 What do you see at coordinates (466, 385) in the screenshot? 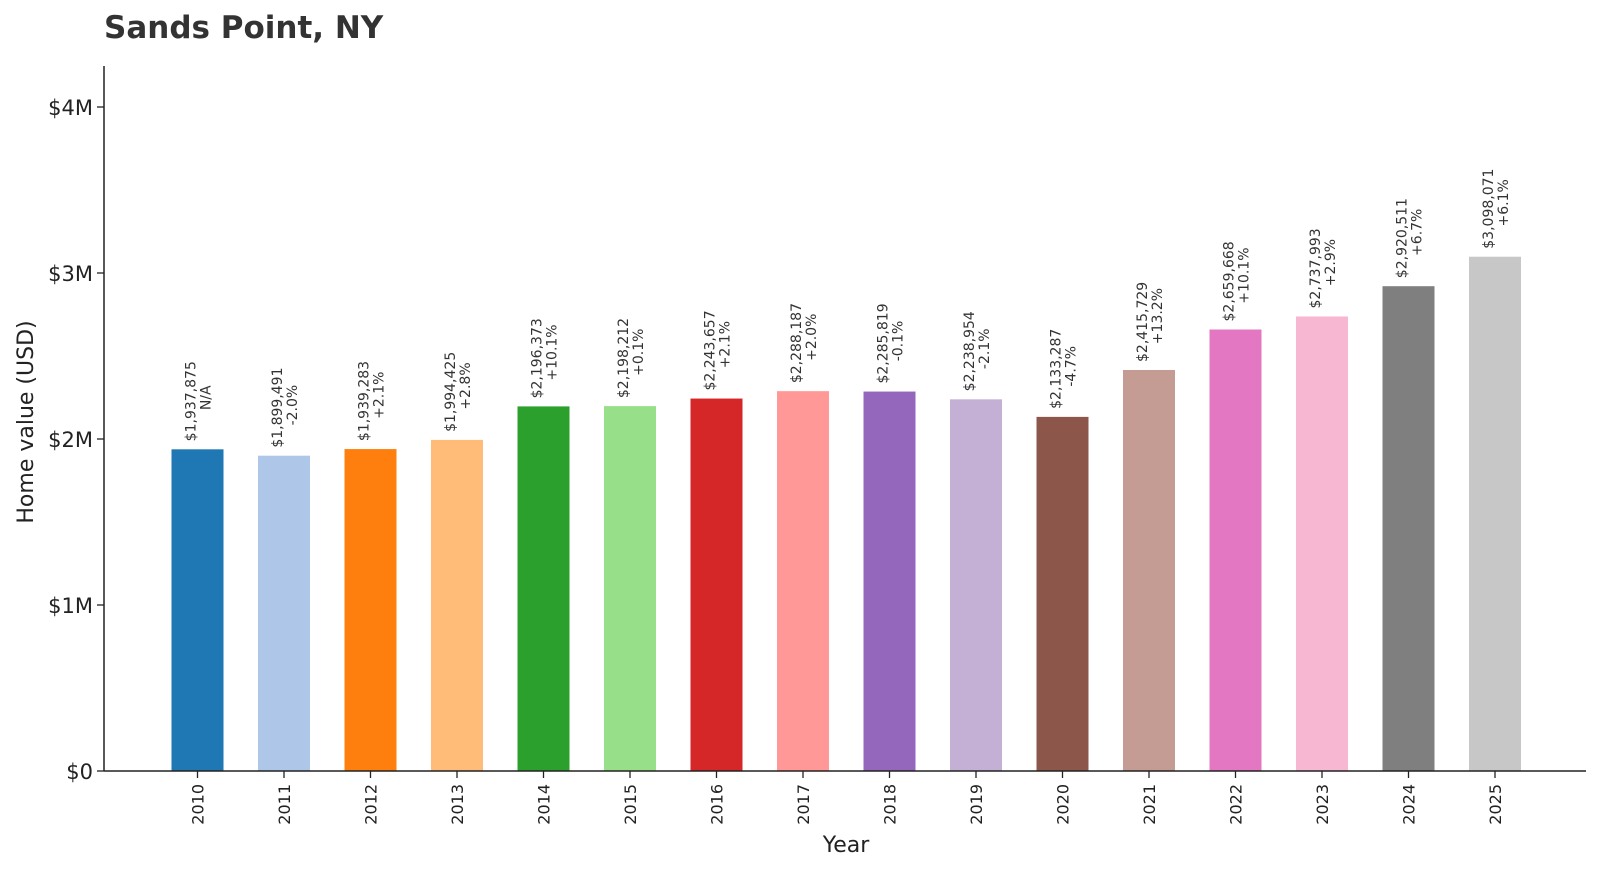
I see `data-label-change: +2.8%` at bounding box center [466, 385].